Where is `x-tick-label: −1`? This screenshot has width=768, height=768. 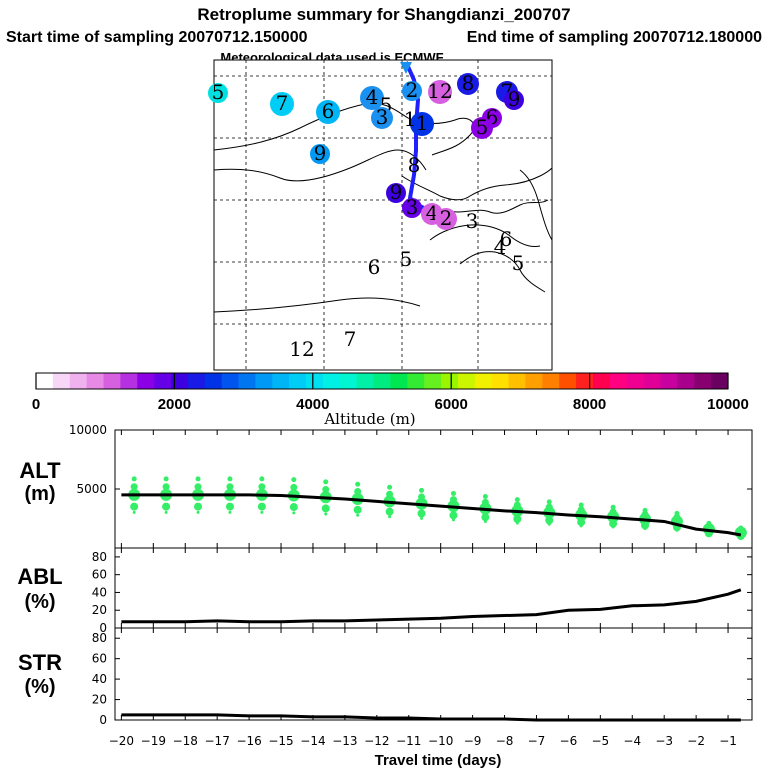
x-tick-label: −1 is located at coordinates (728, 741).